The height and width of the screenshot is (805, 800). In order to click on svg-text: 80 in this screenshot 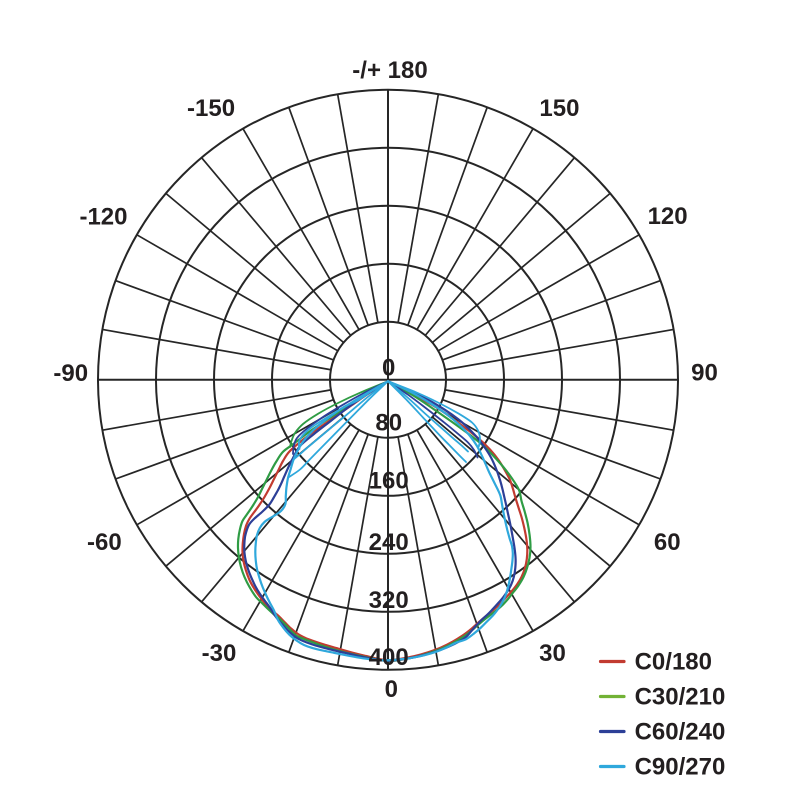, I will do `click(388, 423)`.